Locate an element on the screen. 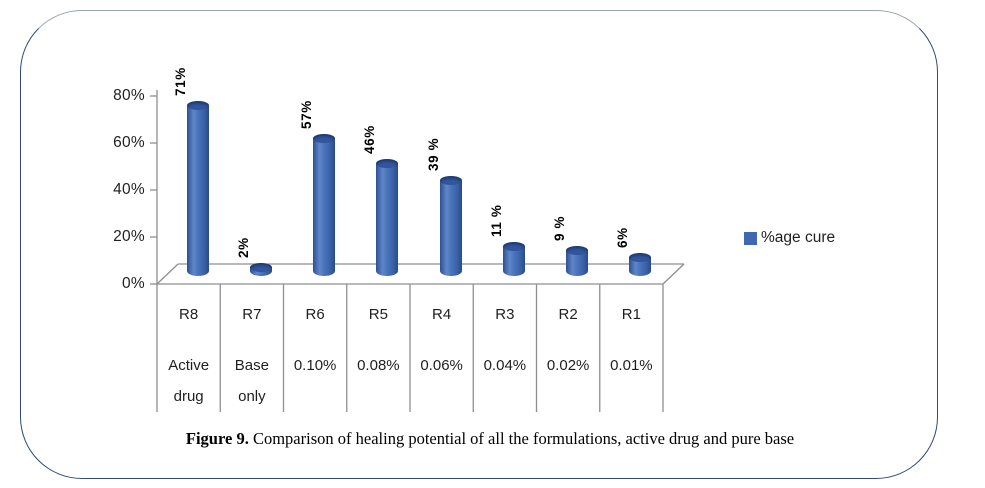  subcategory-label-R8: Active drug is located at coordinates (189, 381).